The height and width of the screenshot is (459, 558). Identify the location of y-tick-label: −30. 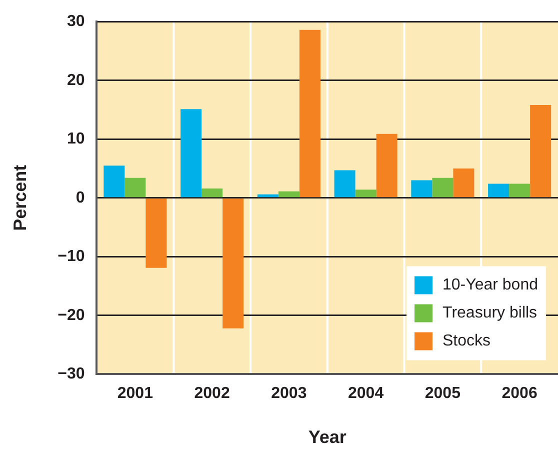
(71, 374).